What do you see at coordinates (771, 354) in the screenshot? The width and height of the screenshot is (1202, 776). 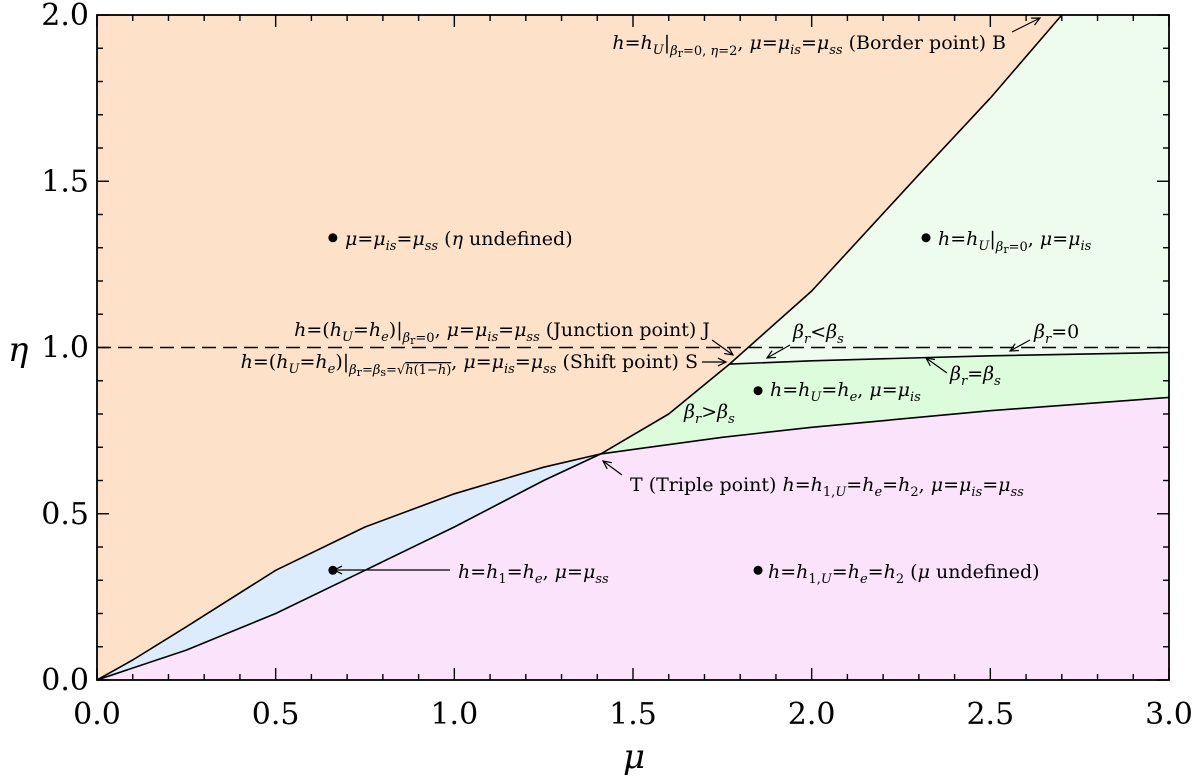 I see `arrow-br-lt-bs-head` at bounding box center [771, 354].